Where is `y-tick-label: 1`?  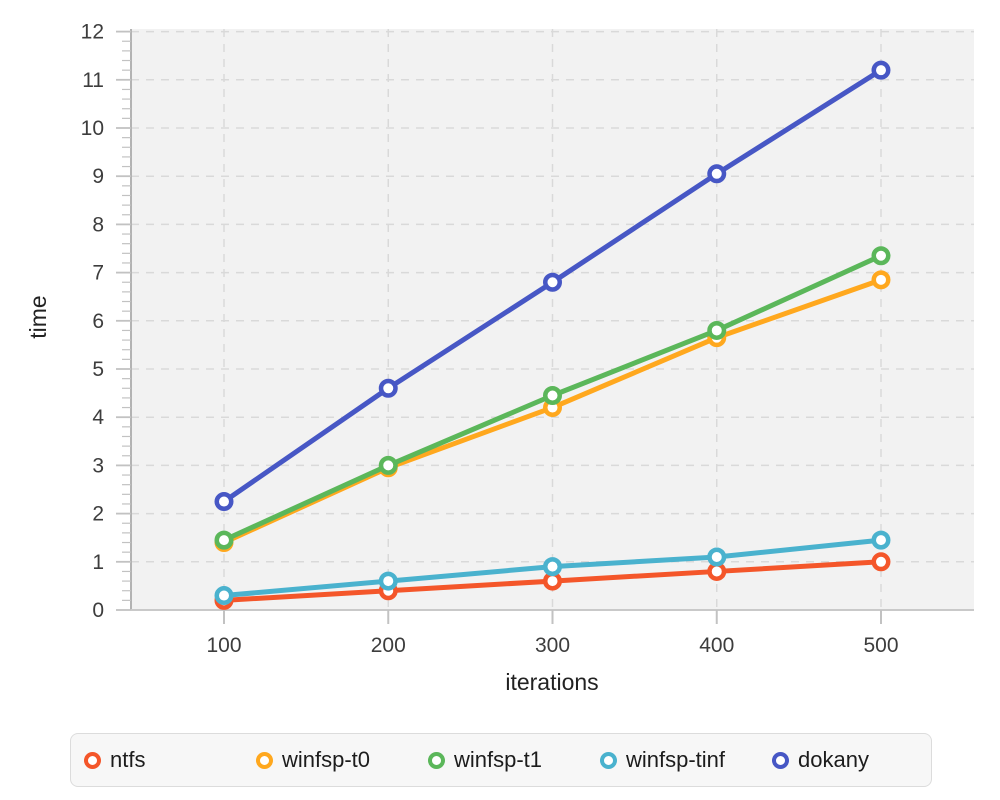
y-tick-label: 1 is located at coordinates (98, 562).